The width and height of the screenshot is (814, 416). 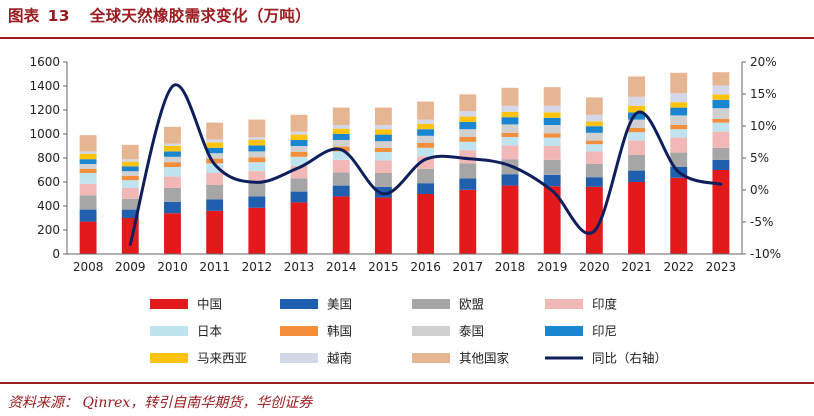 I want to click on legend-label: 印尼, so click(x=604, y=331).